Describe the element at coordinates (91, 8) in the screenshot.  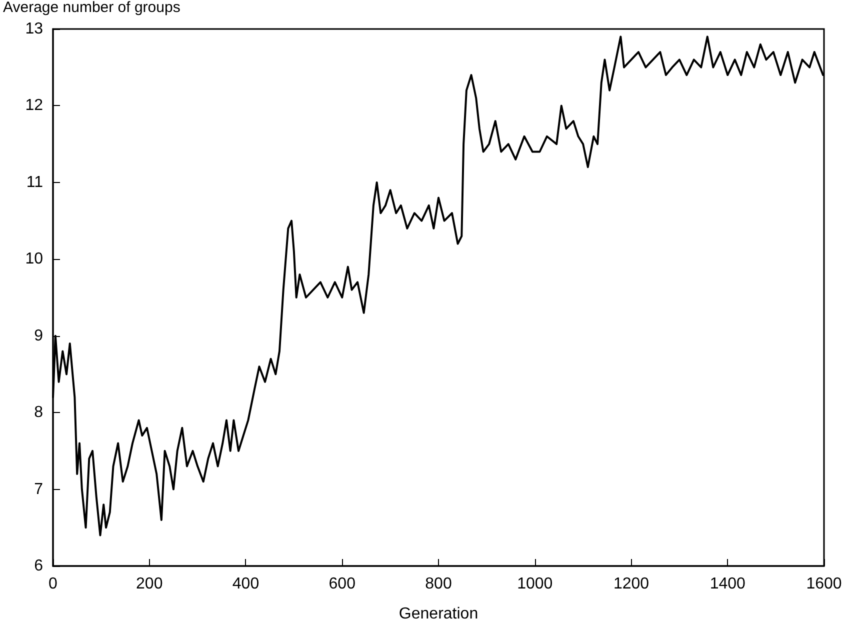
I see `y-axis-title: Average number of groups` at that location.